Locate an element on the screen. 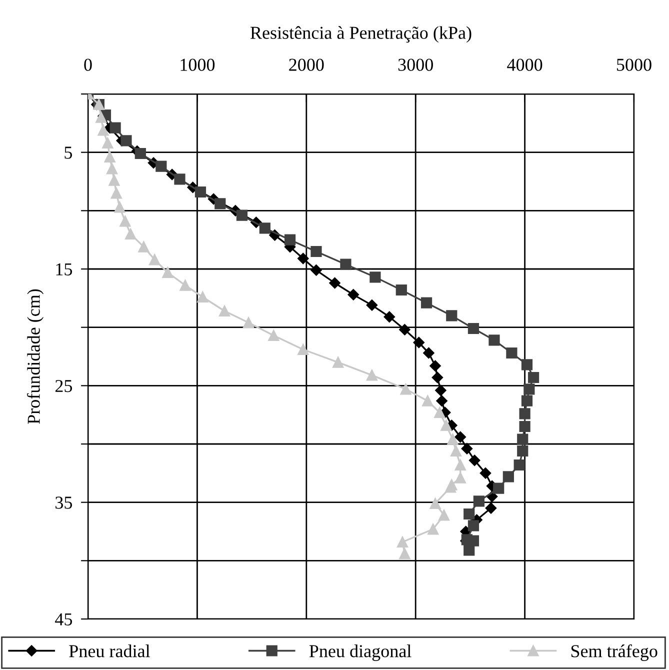 The image size is (669, 670). legend-label: Sem tráfego is located at coordinates (614, 652).